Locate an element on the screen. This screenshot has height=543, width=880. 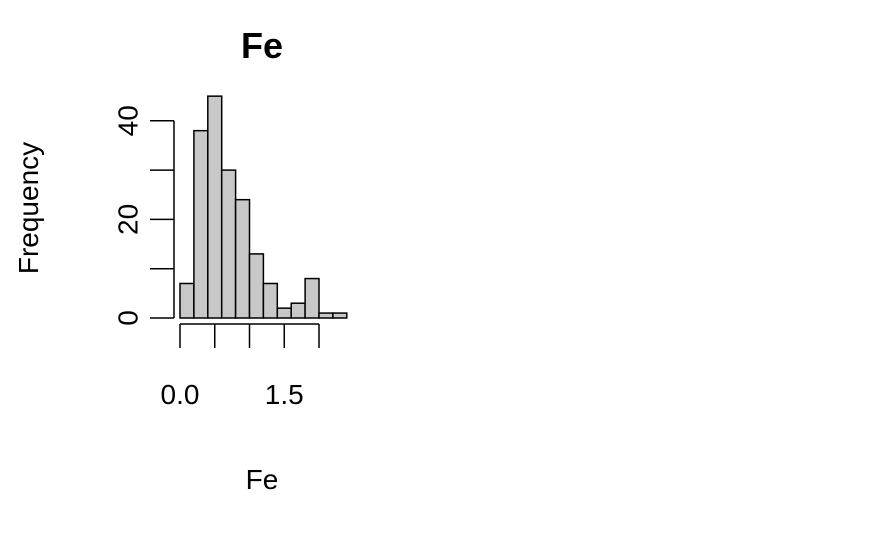
x-tick-label: 1.5 is located at coordinates (284, 394).